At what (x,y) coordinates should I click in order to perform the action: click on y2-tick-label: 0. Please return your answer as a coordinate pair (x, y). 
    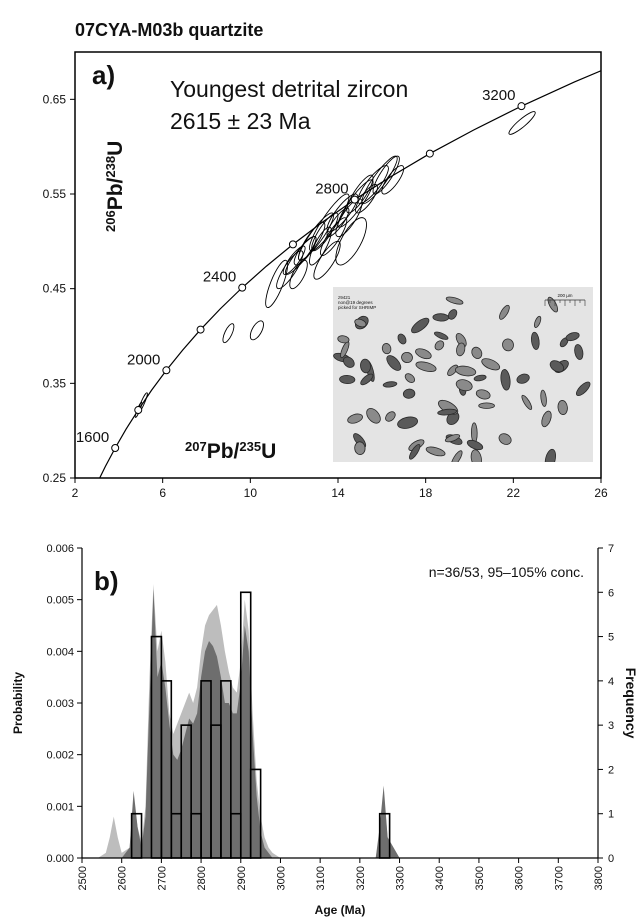
    Looking at the image, I should click on (611, 859).